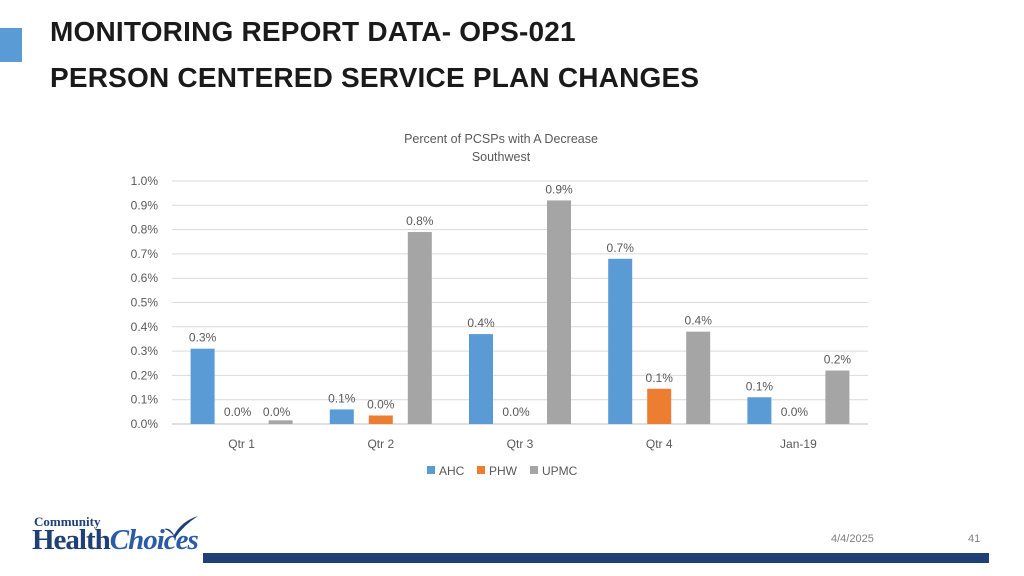  Describe the element at coordinates (145, 400) in the screenshot. I see `y-tick-label: 0.1%` at that location.